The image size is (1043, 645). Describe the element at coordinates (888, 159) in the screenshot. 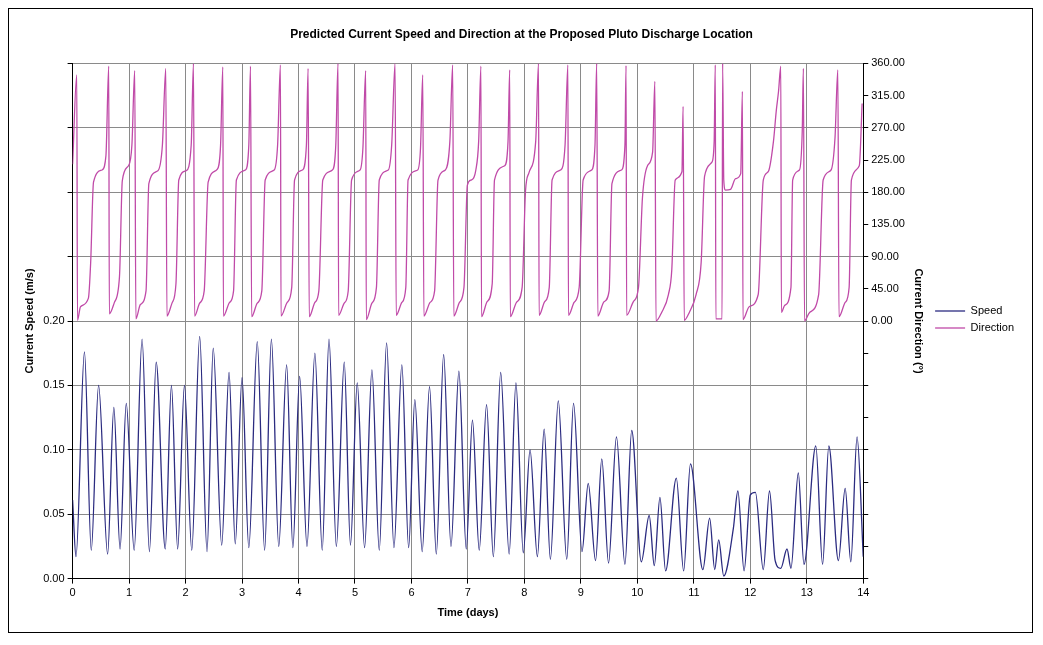

I see `y2-tick-label: 225.00` at that location.